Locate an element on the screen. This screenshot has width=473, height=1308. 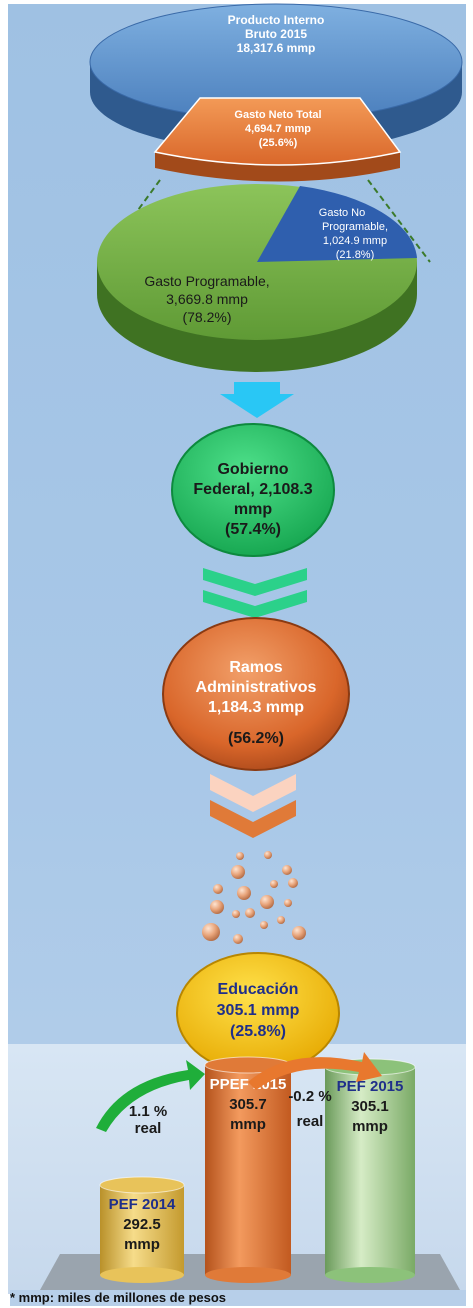
bar: PEF 2015 305.1 mmp is located at coordinates (370, 1170).